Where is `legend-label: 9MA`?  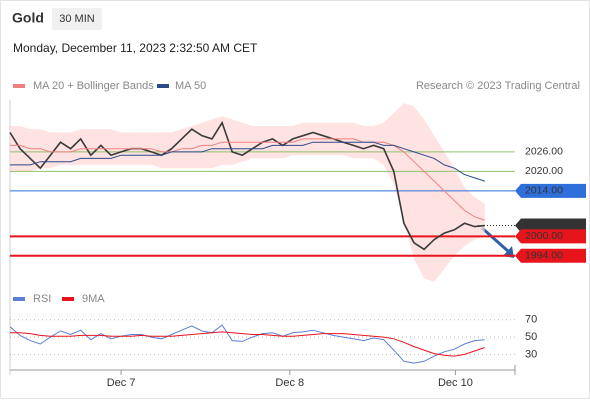
legend-label: 9MA is located at coordinates (93, 299).